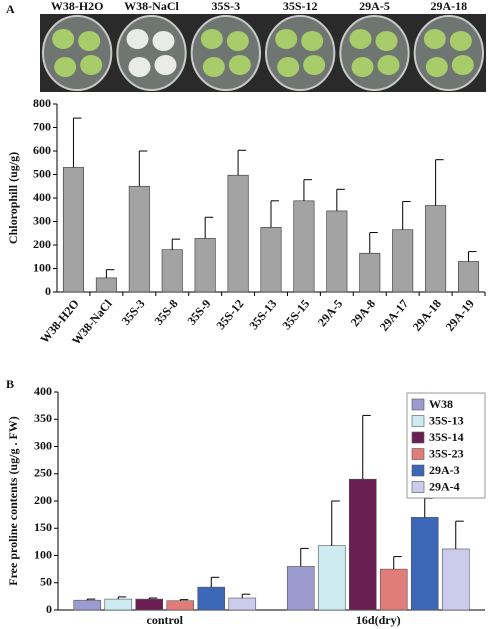 The height and width of the screenshot is (629, 493). What do you see at coordinates (42, 103) in the screenshot?
I see `y-tick-label: 800` at bounding box center [42, 103].